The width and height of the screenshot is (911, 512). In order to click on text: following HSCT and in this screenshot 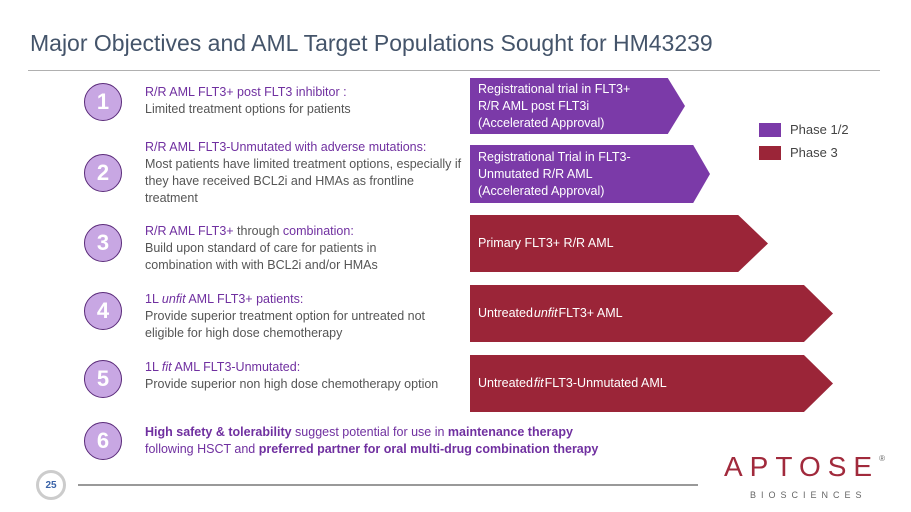, I will do `click(202, 449)`.